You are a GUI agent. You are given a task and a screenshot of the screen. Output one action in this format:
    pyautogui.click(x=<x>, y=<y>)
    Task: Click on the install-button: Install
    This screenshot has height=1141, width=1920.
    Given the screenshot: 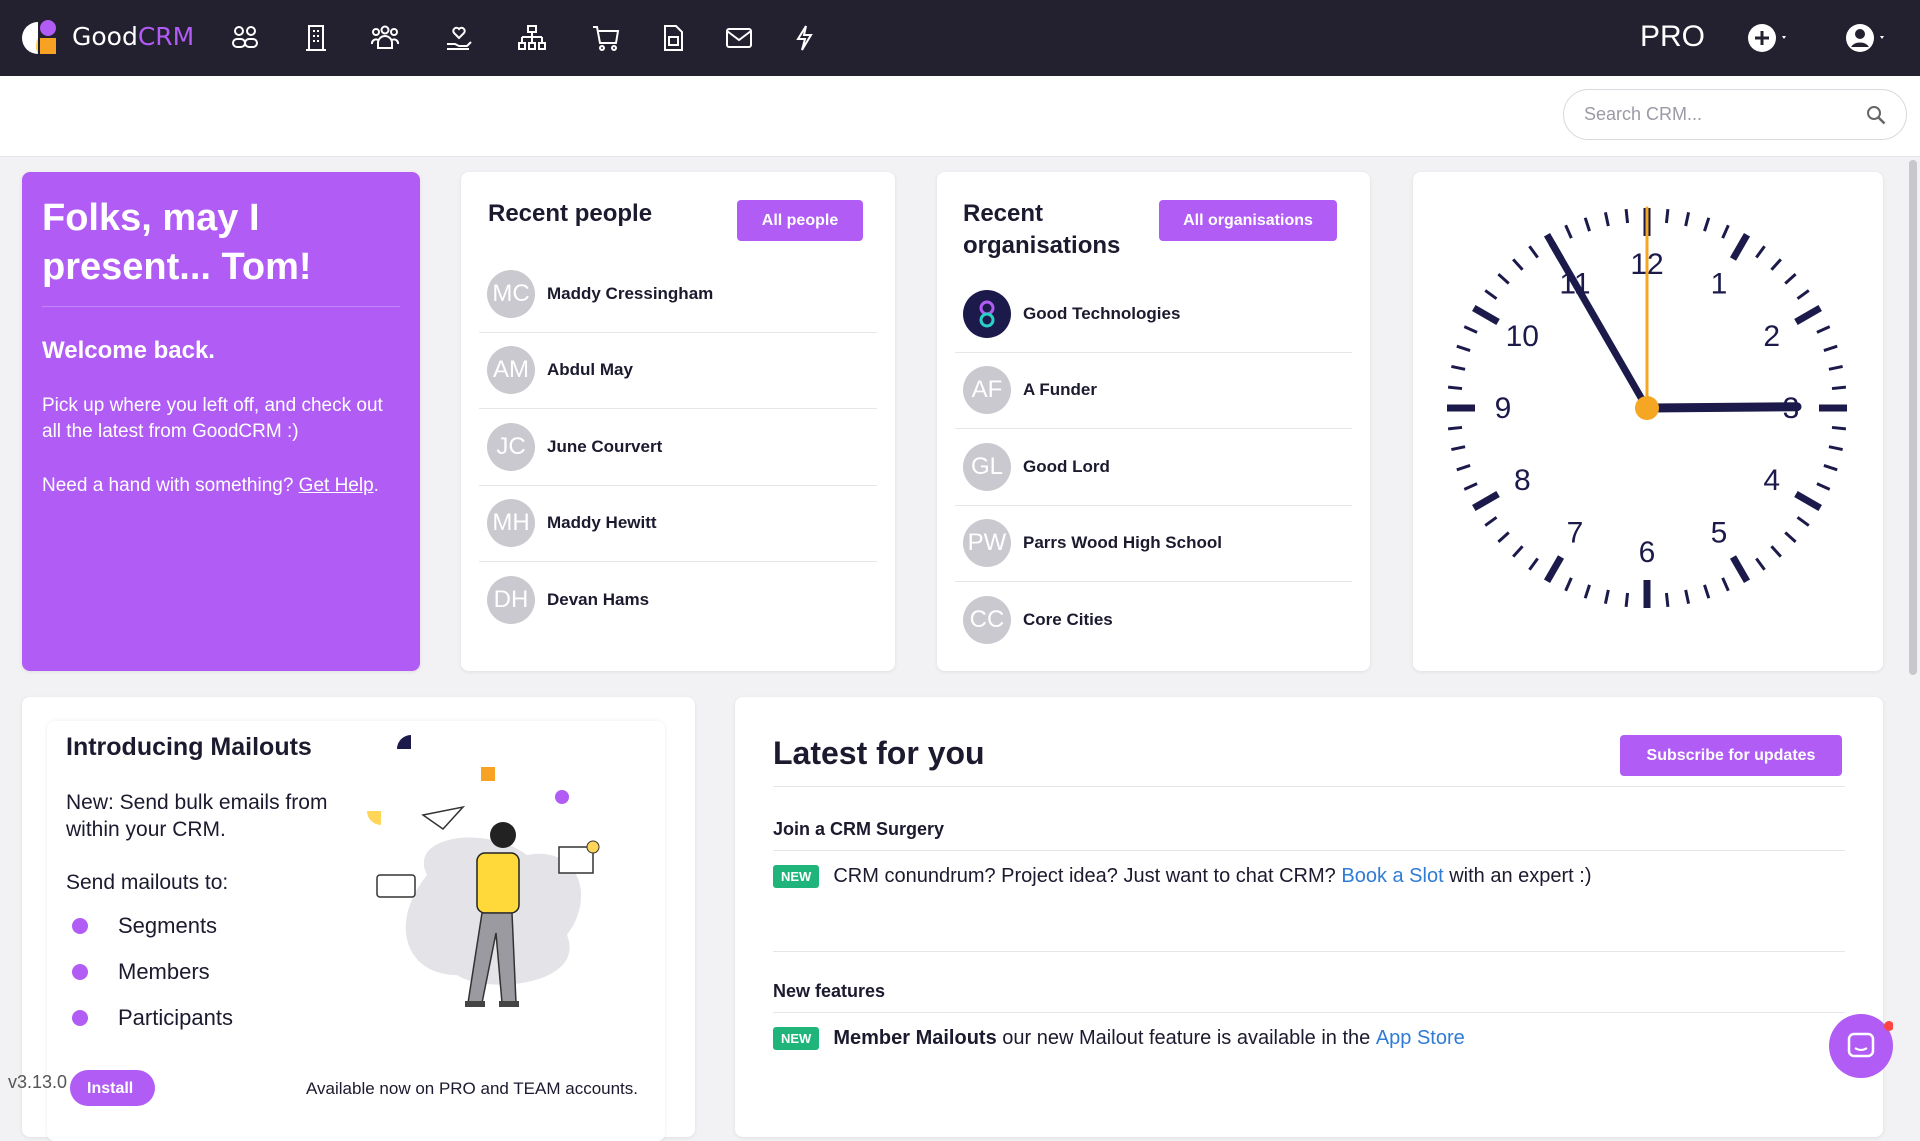 What is the action you would take?
    pyautogui.click(x=112, y=1088)
    